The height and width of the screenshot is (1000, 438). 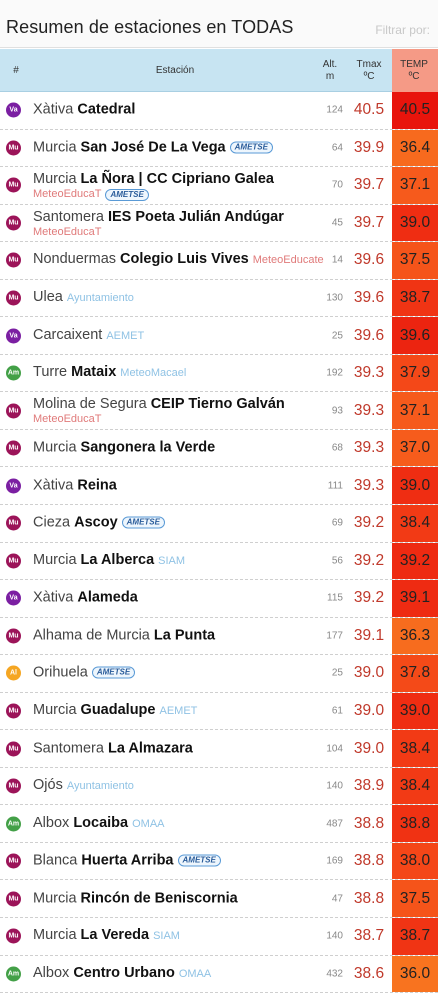 I want to click on station-name: Turre Mataix MeteoMacael, so click(x=109, y=373).